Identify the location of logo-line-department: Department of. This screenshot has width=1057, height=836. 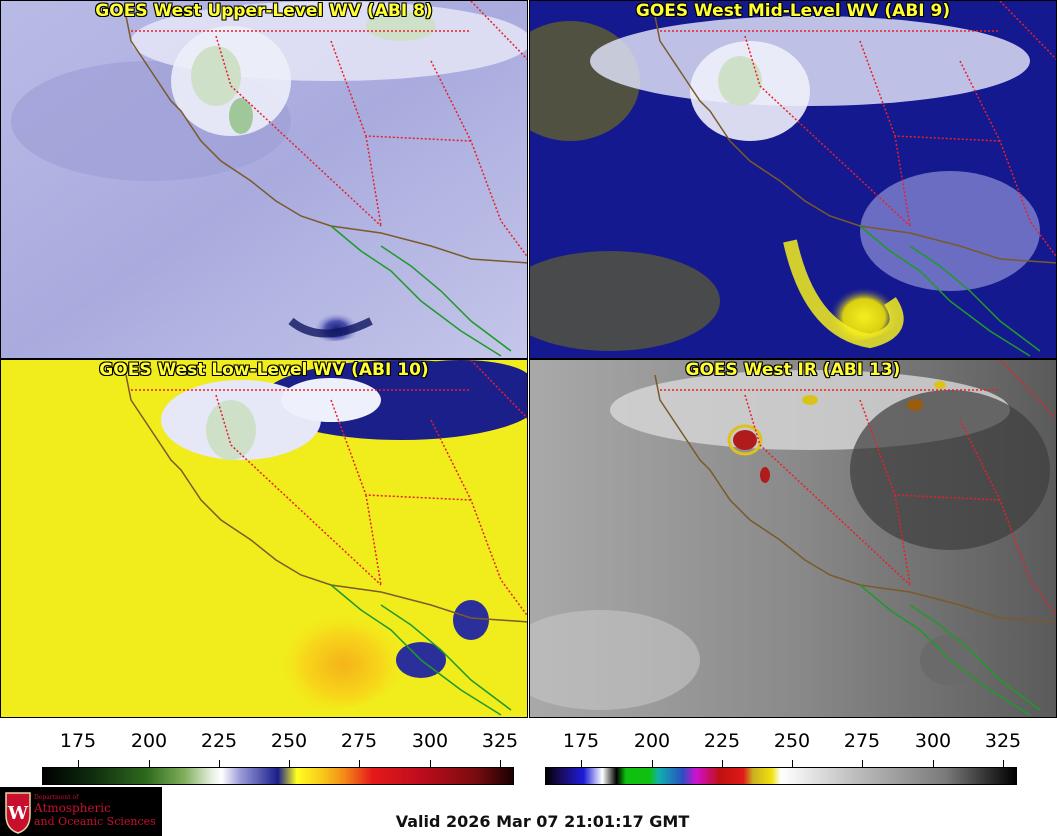
(56, 797).